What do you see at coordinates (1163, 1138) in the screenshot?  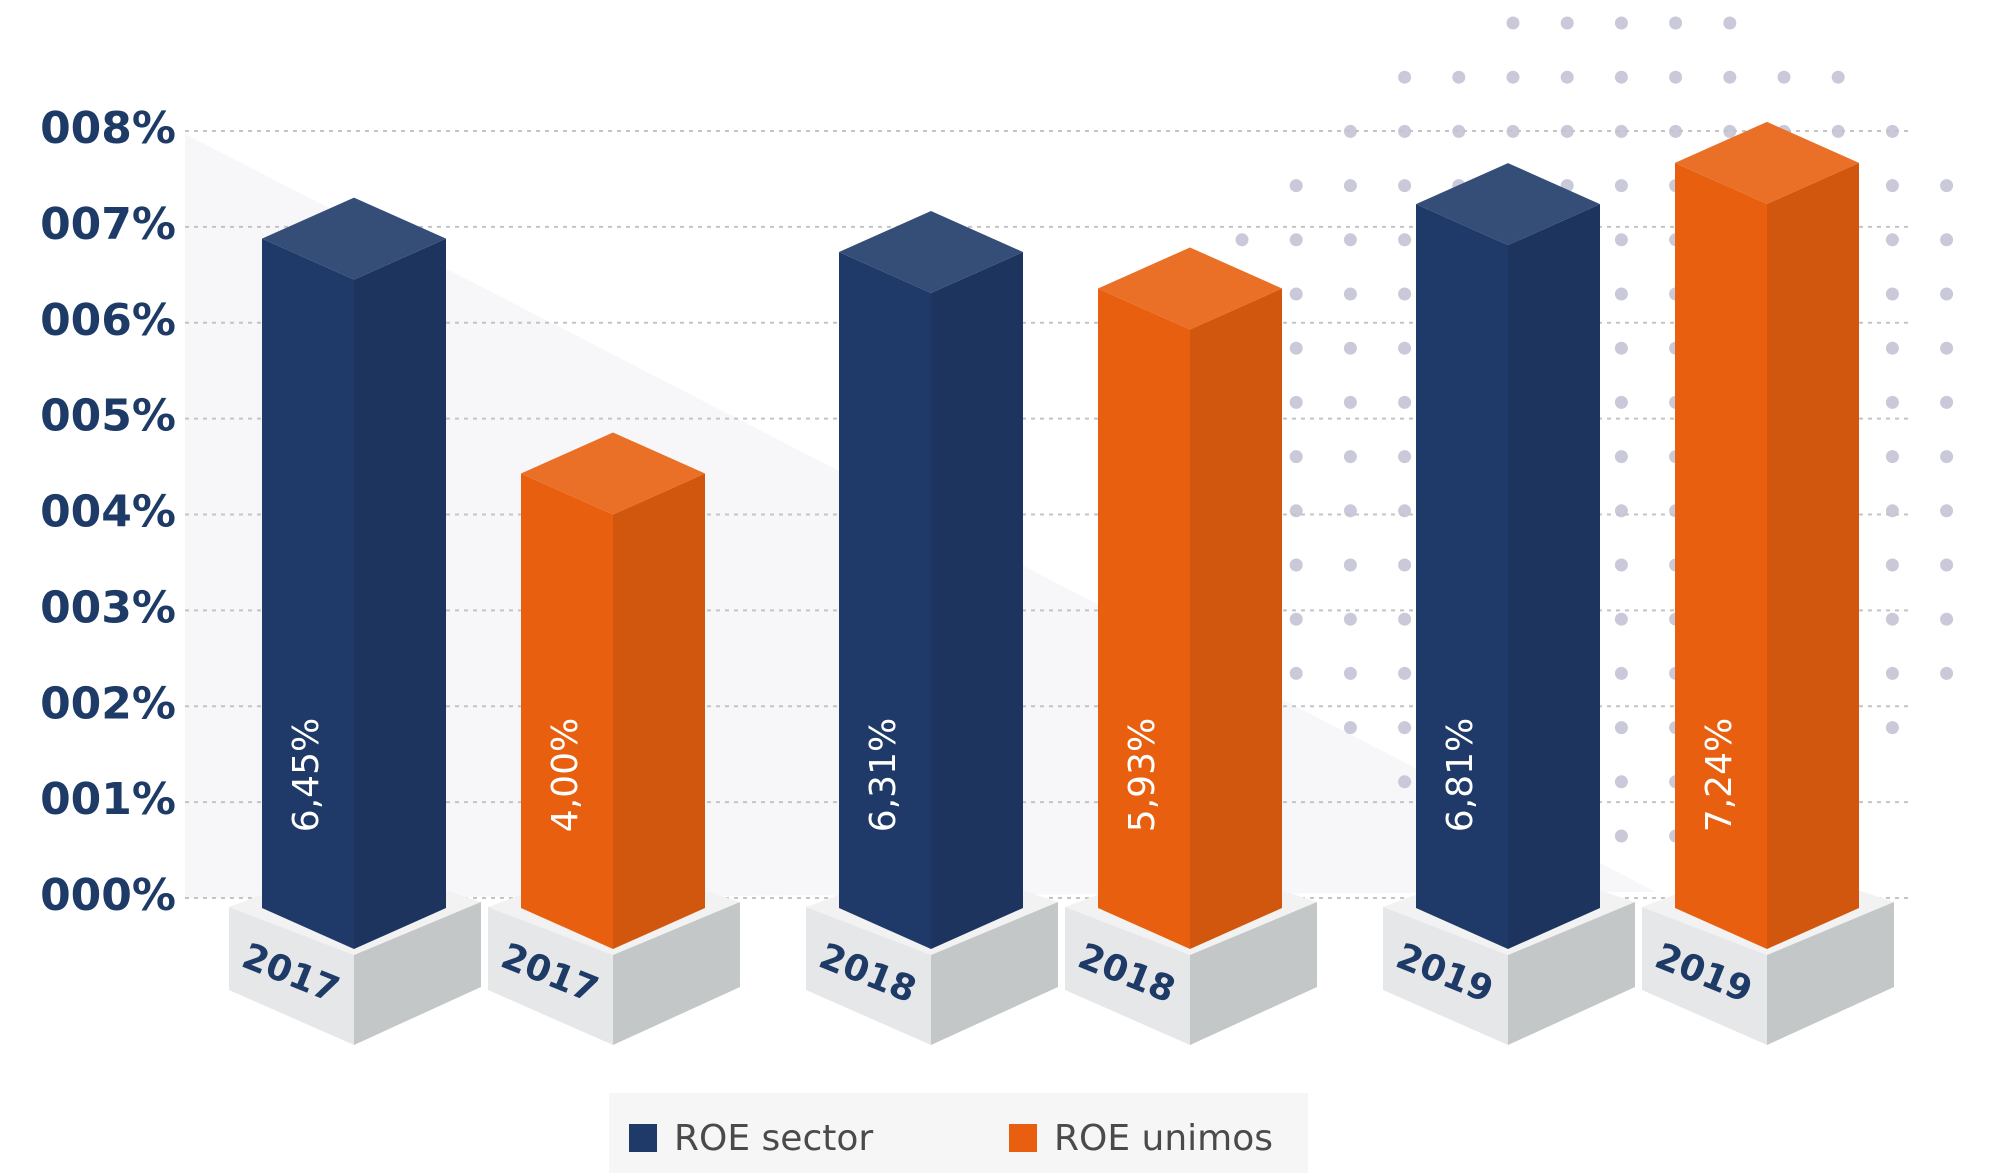 I see `legend-label: ROE unimos` at bounding box center [1163, 1138].